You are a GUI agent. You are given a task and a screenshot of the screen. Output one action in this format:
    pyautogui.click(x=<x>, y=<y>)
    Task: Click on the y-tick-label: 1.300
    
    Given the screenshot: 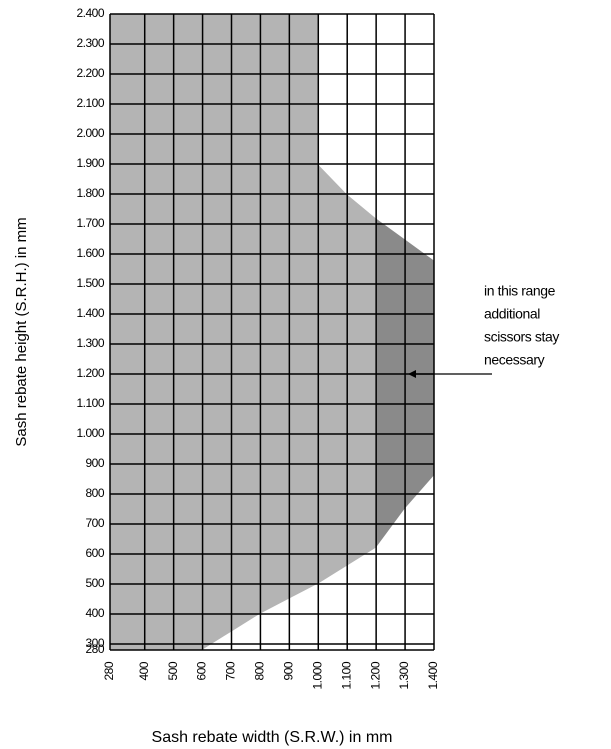 What is the action you would take?
    pyautogui.click(x=90, y=343)
    